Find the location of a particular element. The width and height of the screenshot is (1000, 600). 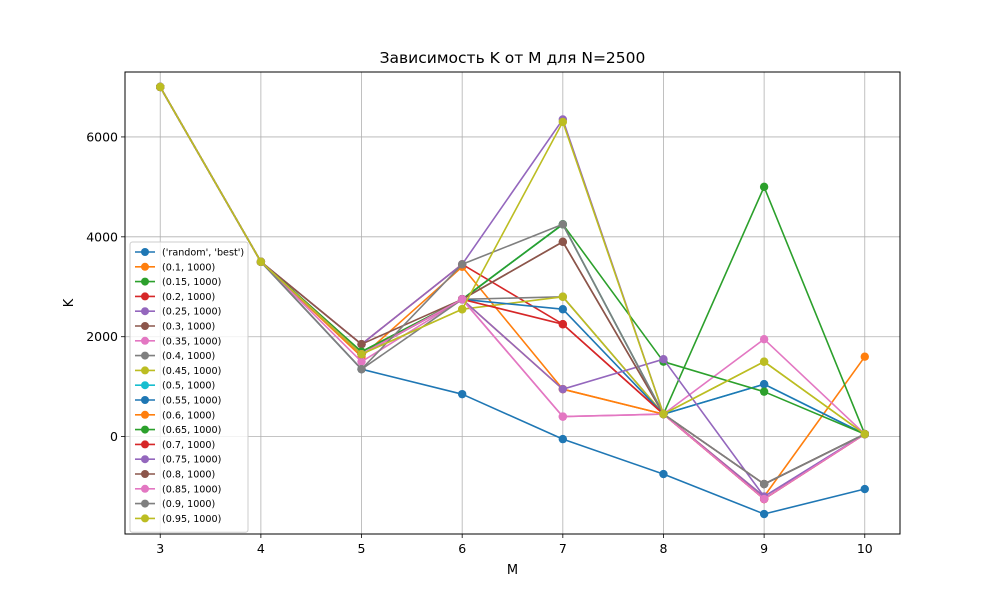

legend-entry: ('random', 'best') is located at coordinates (189, 253).